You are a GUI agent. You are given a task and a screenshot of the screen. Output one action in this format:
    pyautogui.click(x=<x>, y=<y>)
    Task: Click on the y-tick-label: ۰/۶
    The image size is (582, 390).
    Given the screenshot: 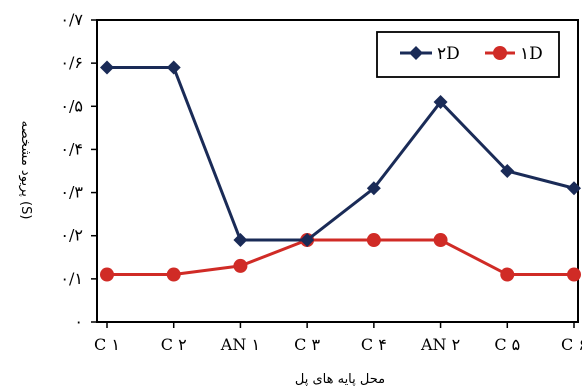 What is the action you would take?
    pyautogui.click(x=71, y=62)
    